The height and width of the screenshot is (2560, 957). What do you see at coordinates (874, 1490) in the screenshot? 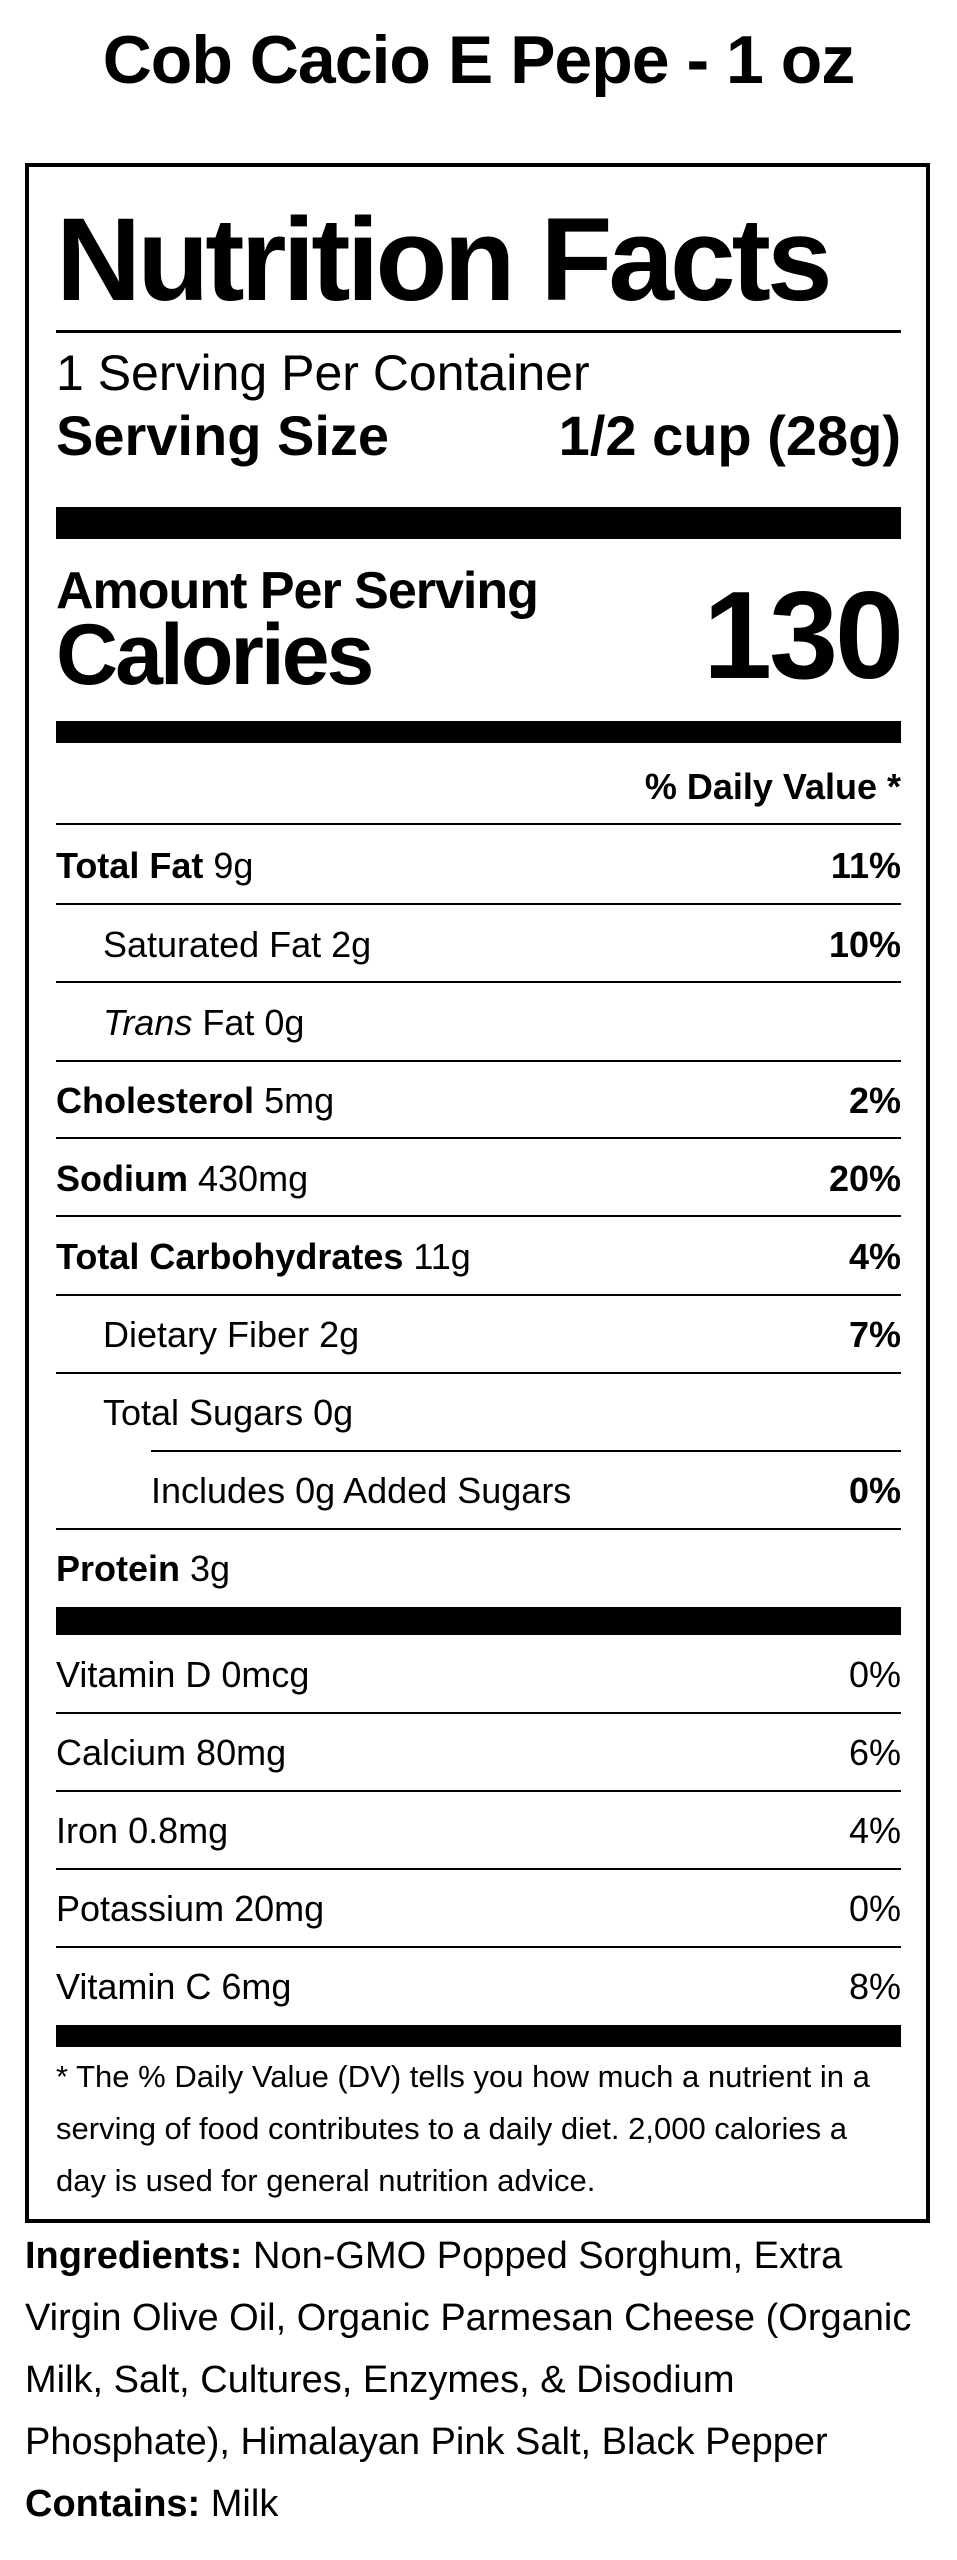
I see `nutrient-dv: 0%` at bounding box center [874, 1490].